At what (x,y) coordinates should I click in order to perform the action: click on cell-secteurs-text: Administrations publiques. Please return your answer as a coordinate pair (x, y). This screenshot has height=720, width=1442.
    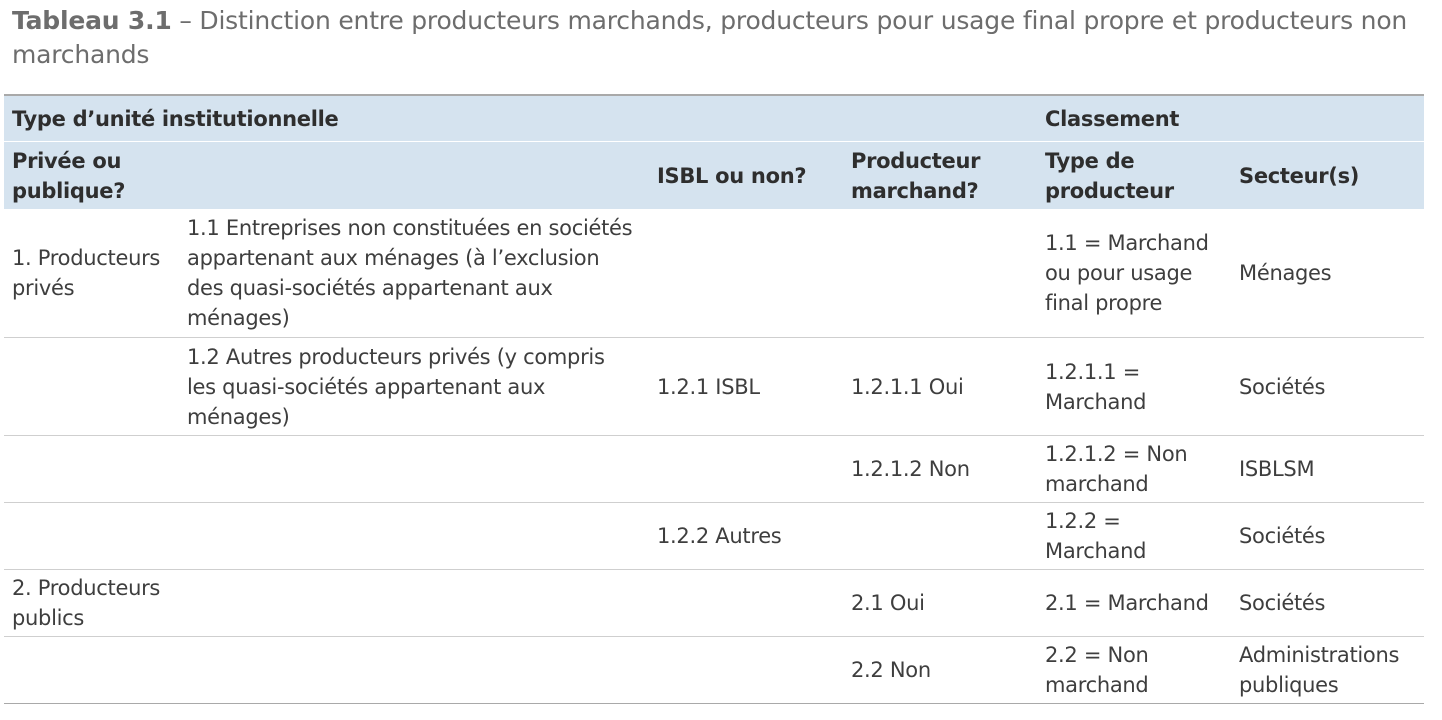
    Looking at the image, I should click on (1319, 670).